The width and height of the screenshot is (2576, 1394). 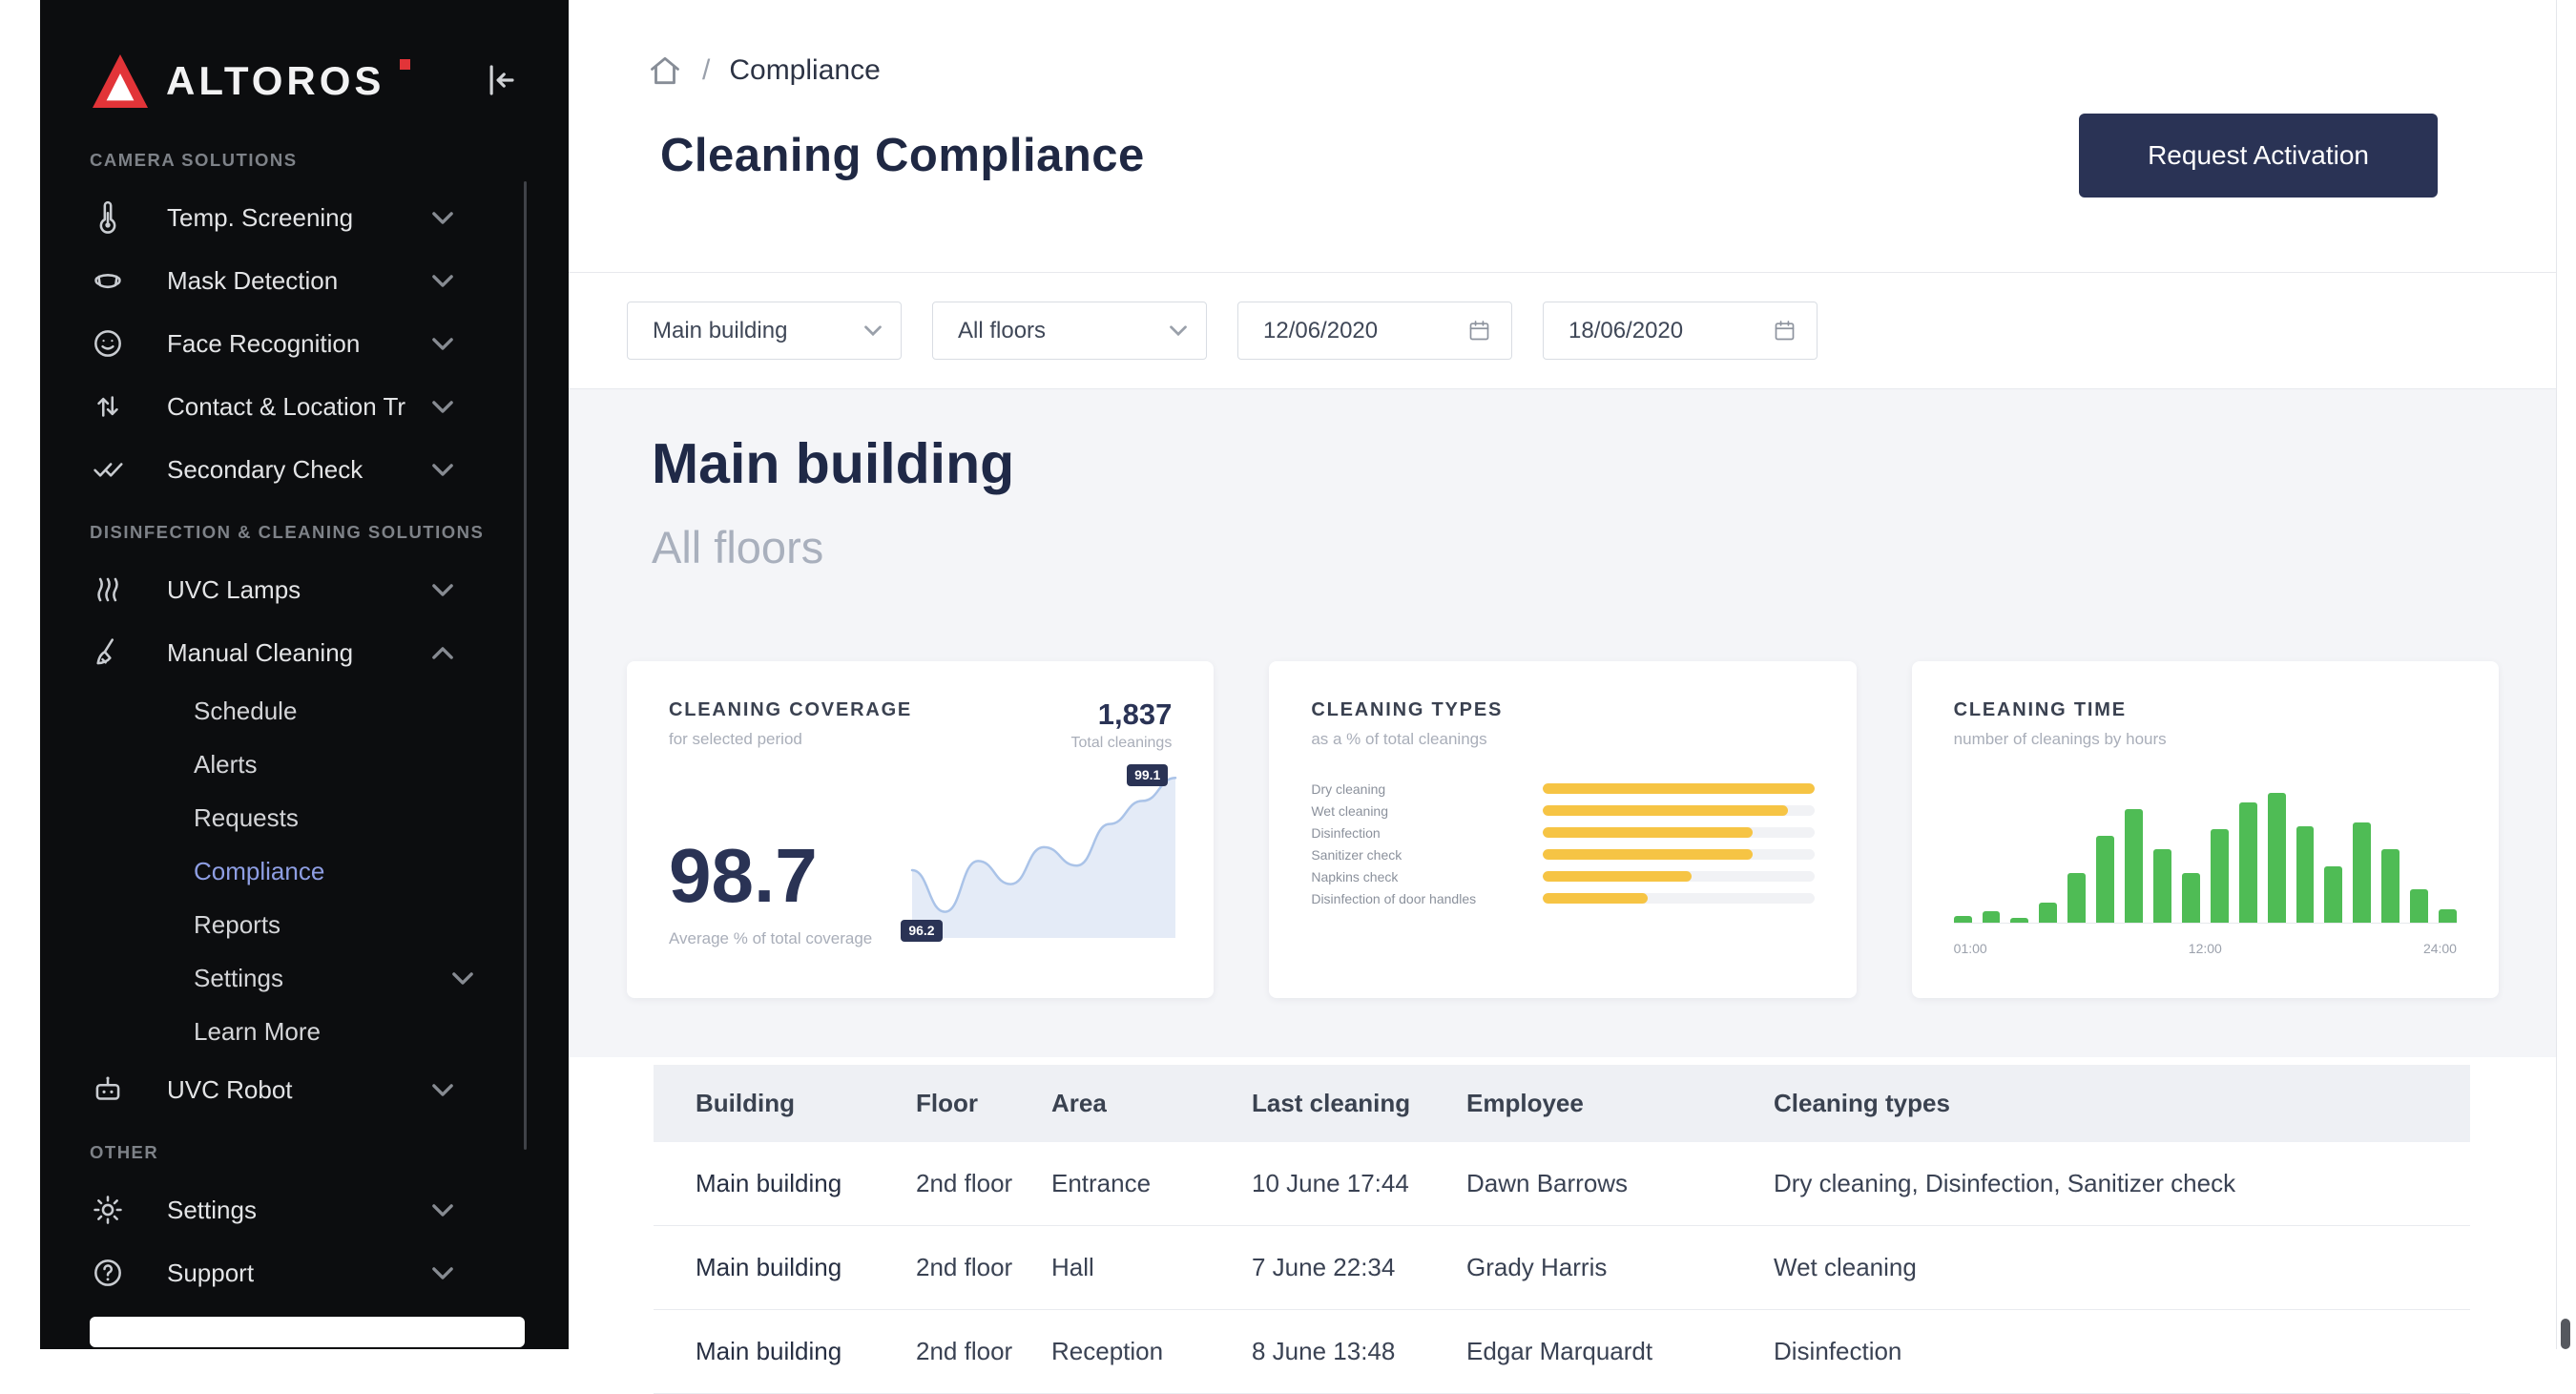 I want to click on sidebar-subitem-settings: Settings, so click(x=304, y=978).